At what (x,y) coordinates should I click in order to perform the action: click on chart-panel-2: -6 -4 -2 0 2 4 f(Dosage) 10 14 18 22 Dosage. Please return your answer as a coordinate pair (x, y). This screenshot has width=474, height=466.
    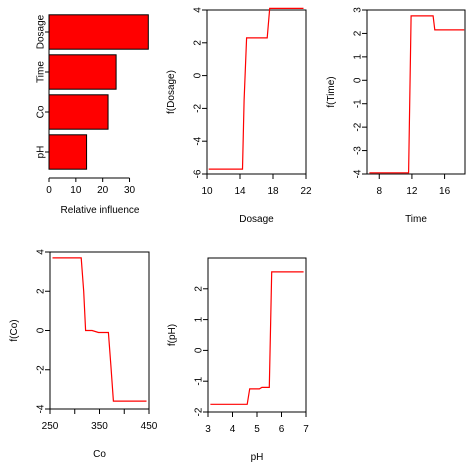
    Looking at the image, I should click on (239, 116).